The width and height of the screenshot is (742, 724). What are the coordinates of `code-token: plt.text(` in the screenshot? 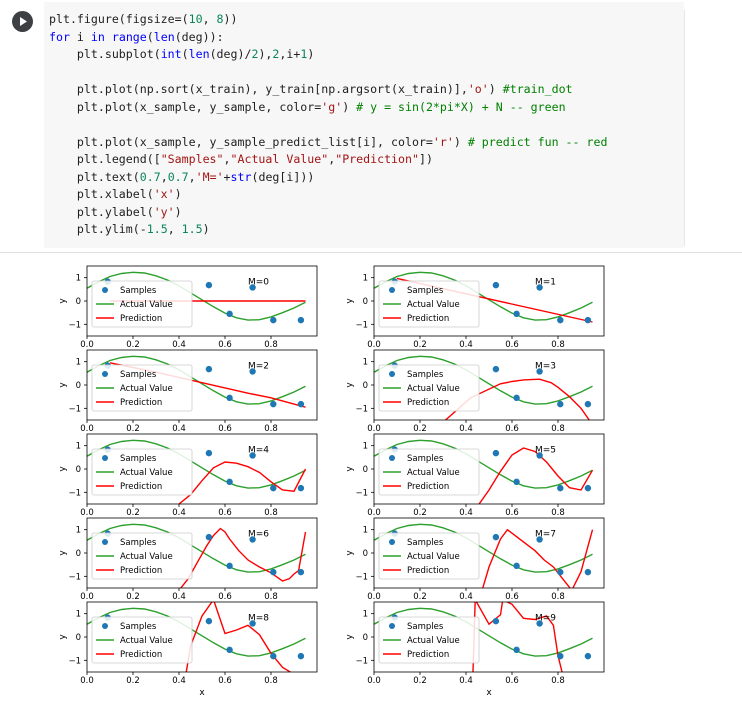 It's located at (94, 176).